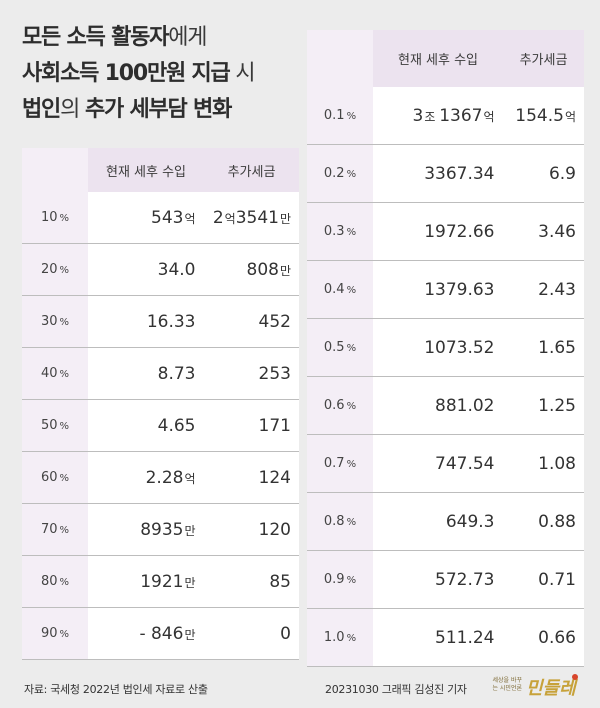 Image resolution: width=600 pixels, height=708 pixels. I want to click on table-row: 0.5% 1073.52 1.65, so click(445, 347).